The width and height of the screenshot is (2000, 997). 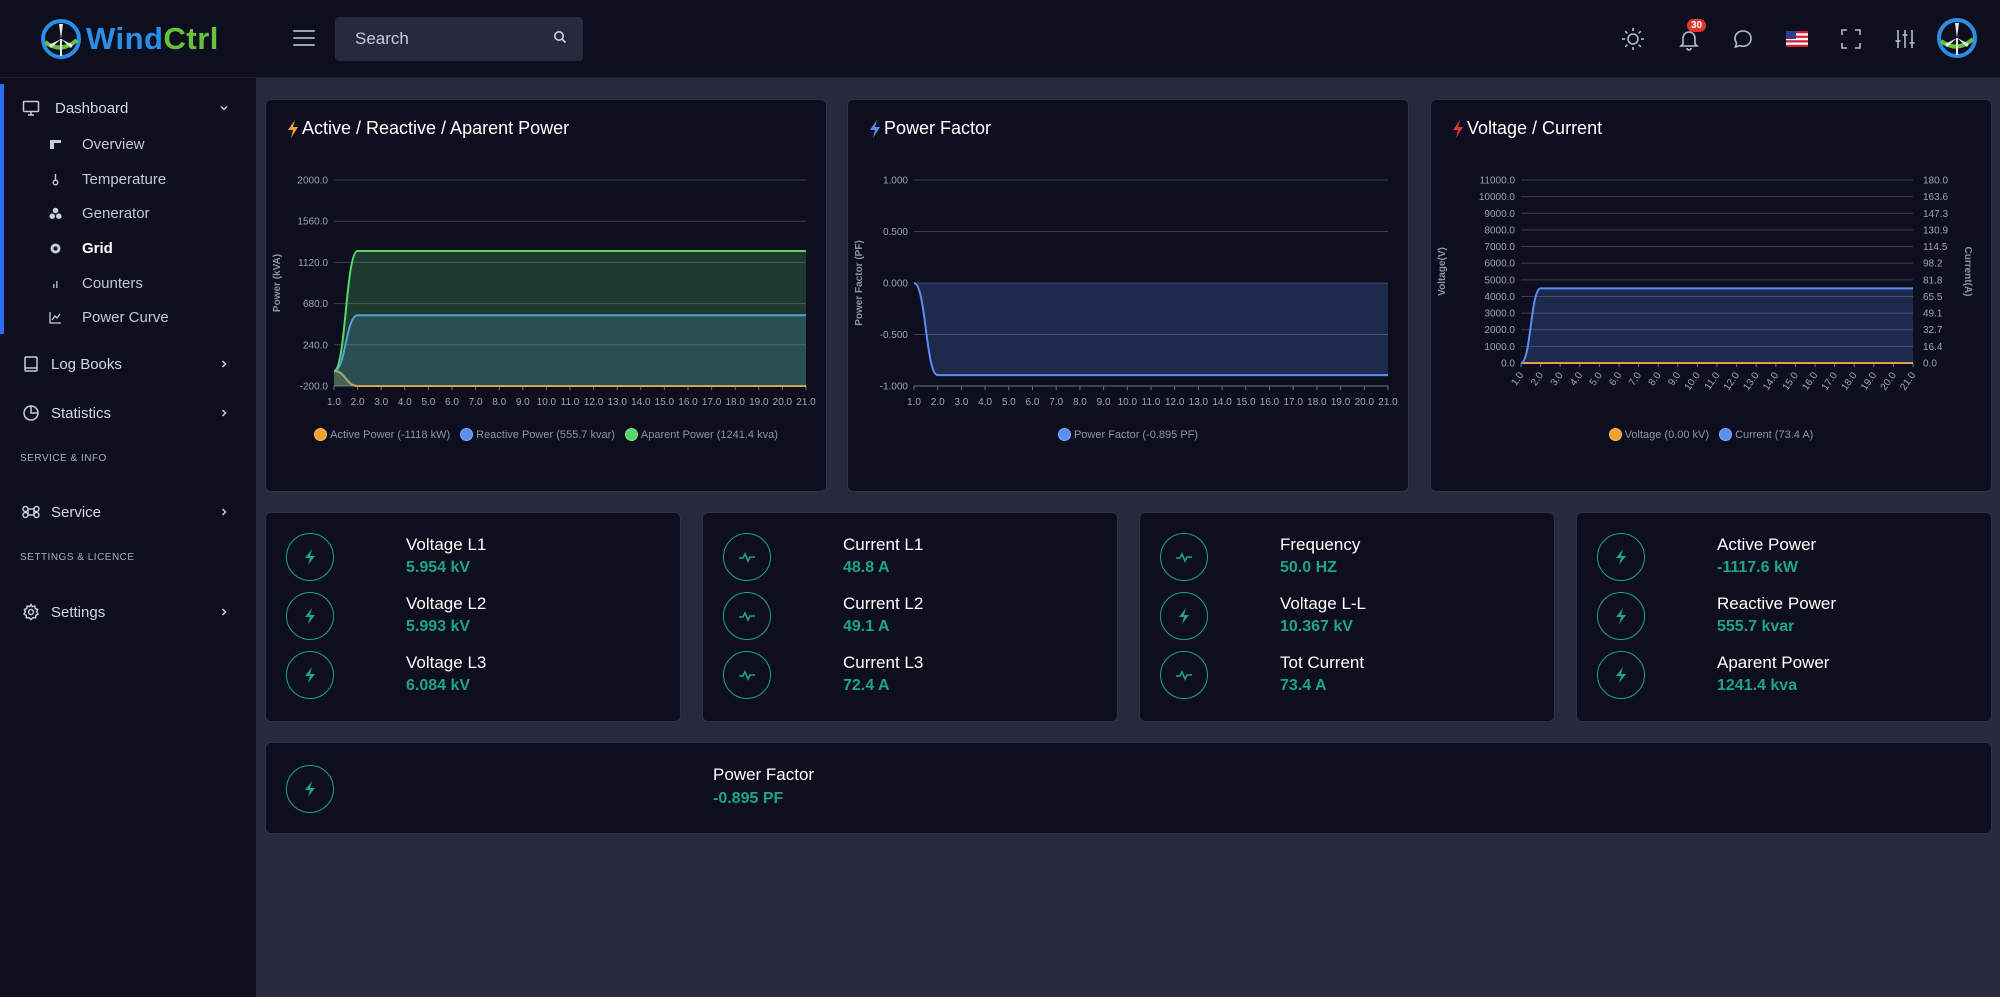 I want to click on avatar, so click(x=1957, y=38).